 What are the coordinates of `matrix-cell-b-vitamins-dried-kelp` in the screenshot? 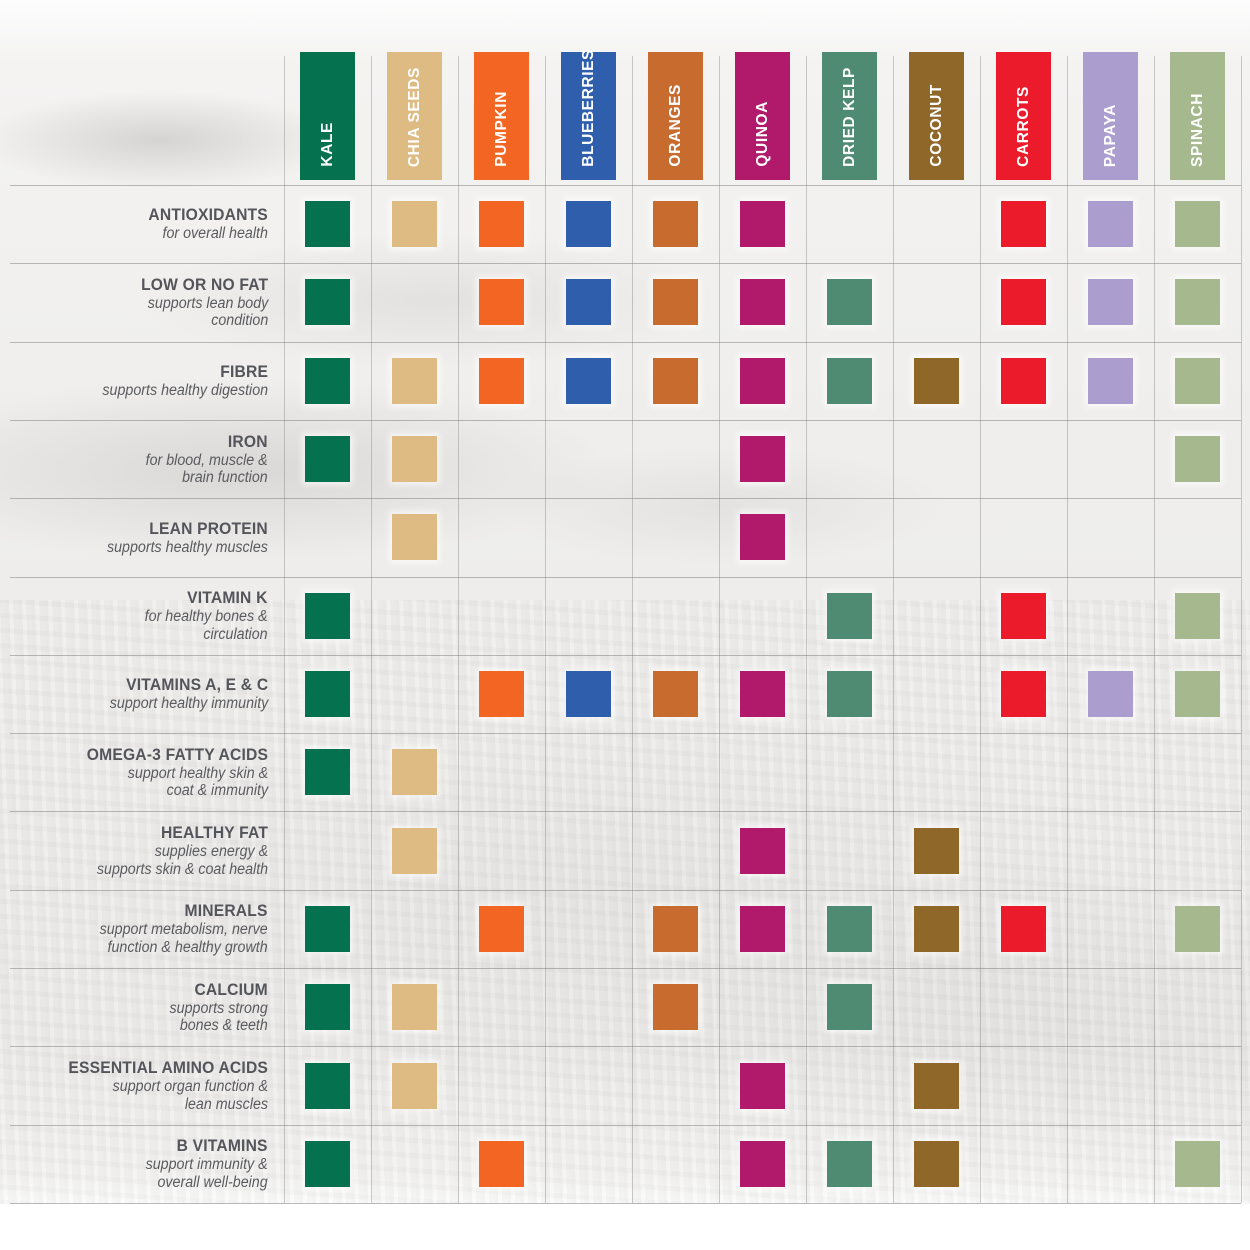 It's located at (849, 1164).